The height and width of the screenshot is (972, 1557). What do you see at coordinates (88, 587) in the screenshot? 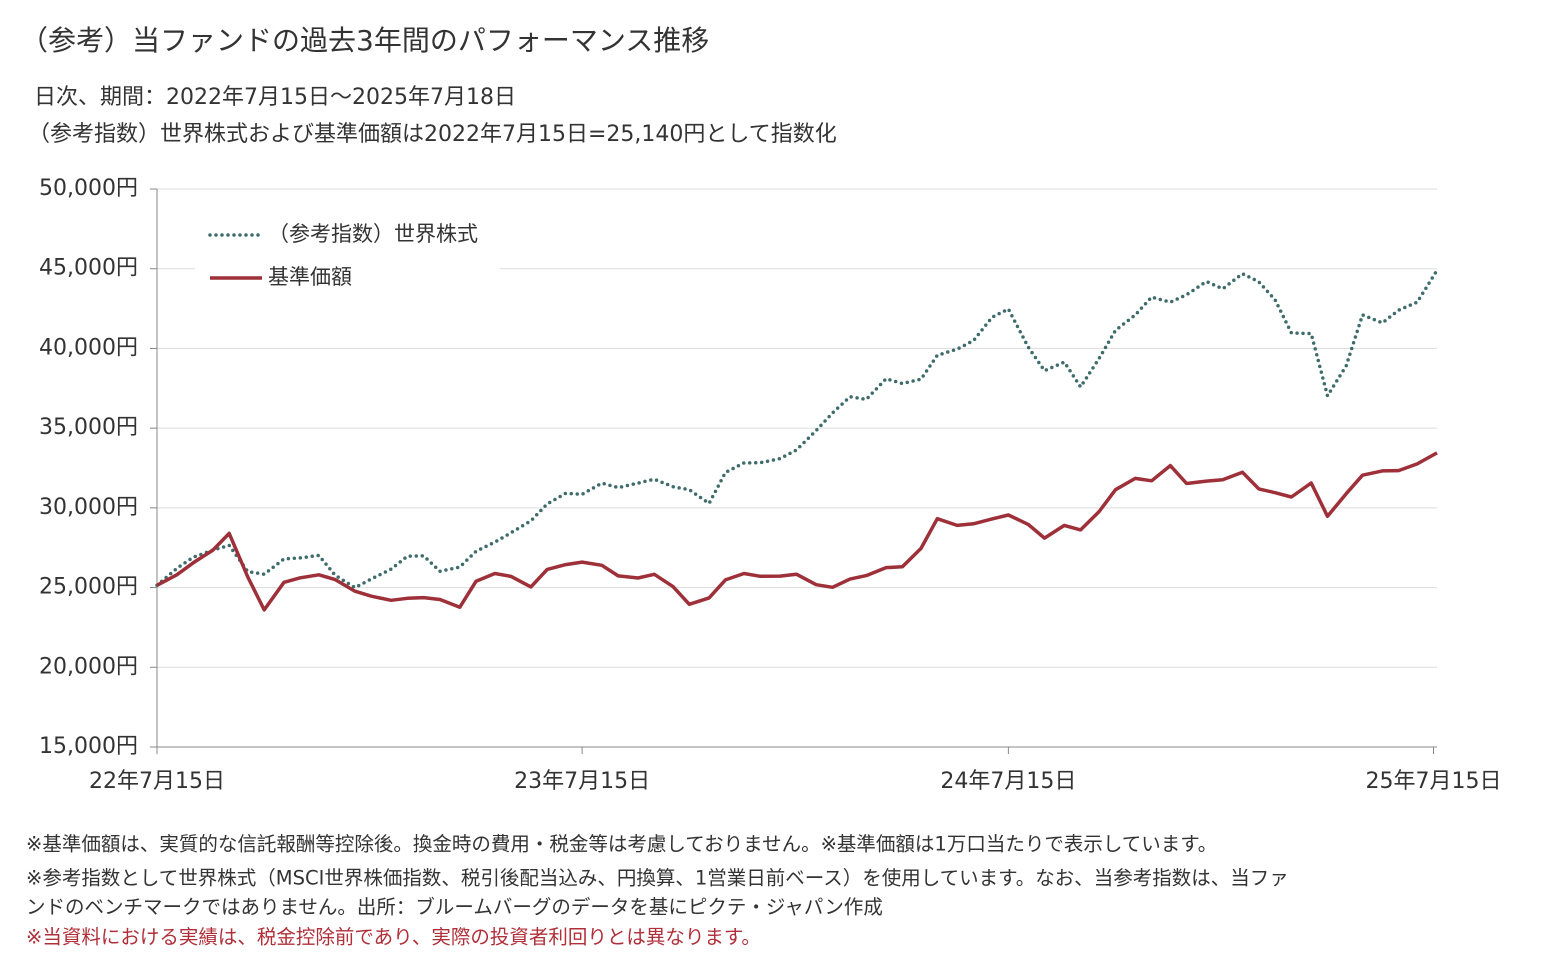
I see `y-tick-label: 25,000円` at bounding box center [88, 587].